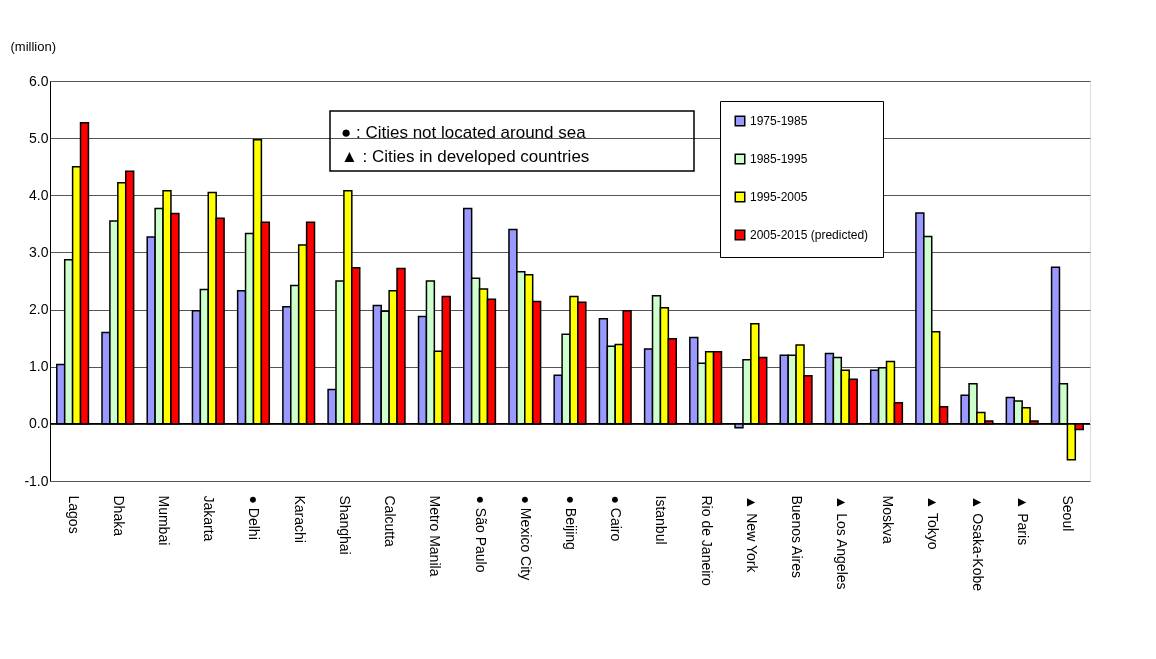  Describe the element at coordinates (706, 540) in the screenshot. I see `x-tick-label: Rio de Janeiro` at that location.